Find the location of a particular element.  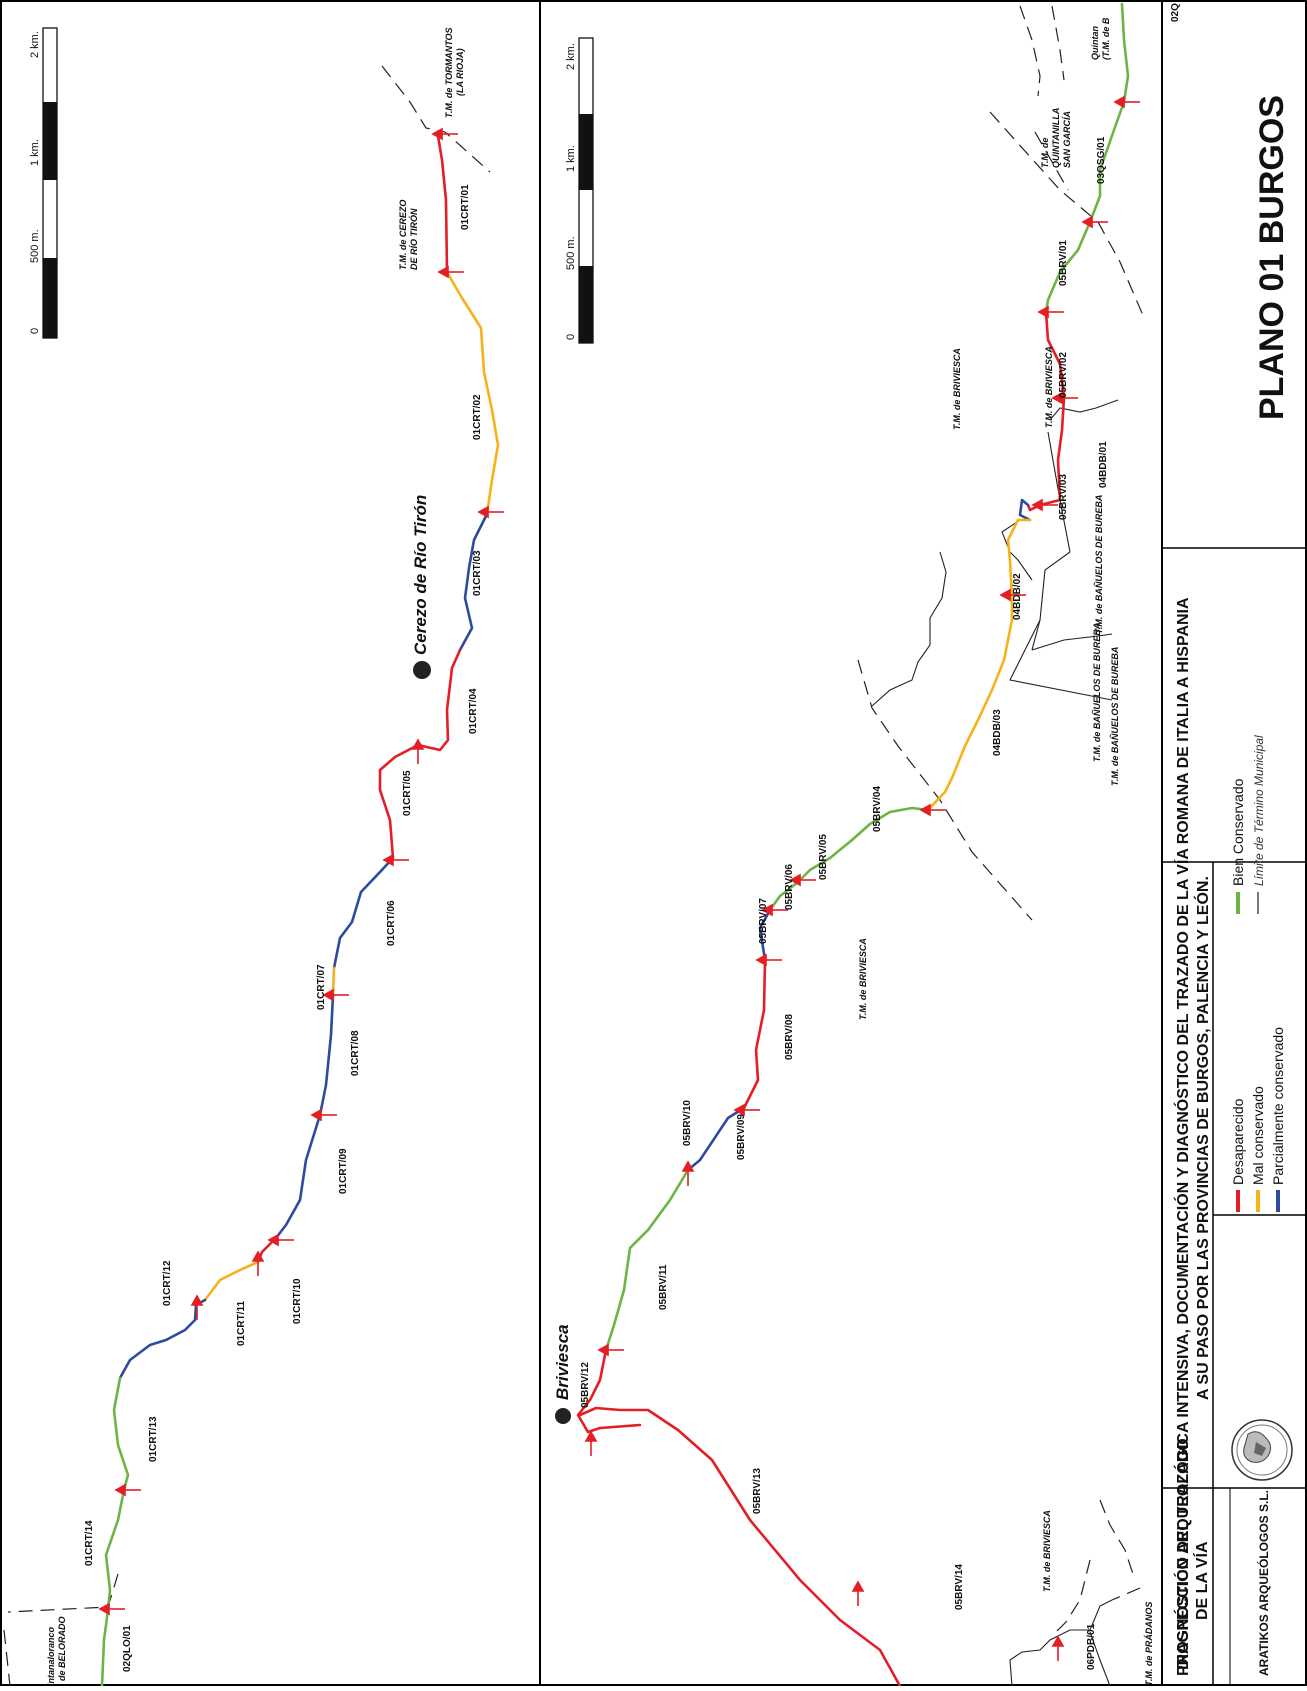

legend-bien: Bien Conservado is located at coordinates (1238, 832).